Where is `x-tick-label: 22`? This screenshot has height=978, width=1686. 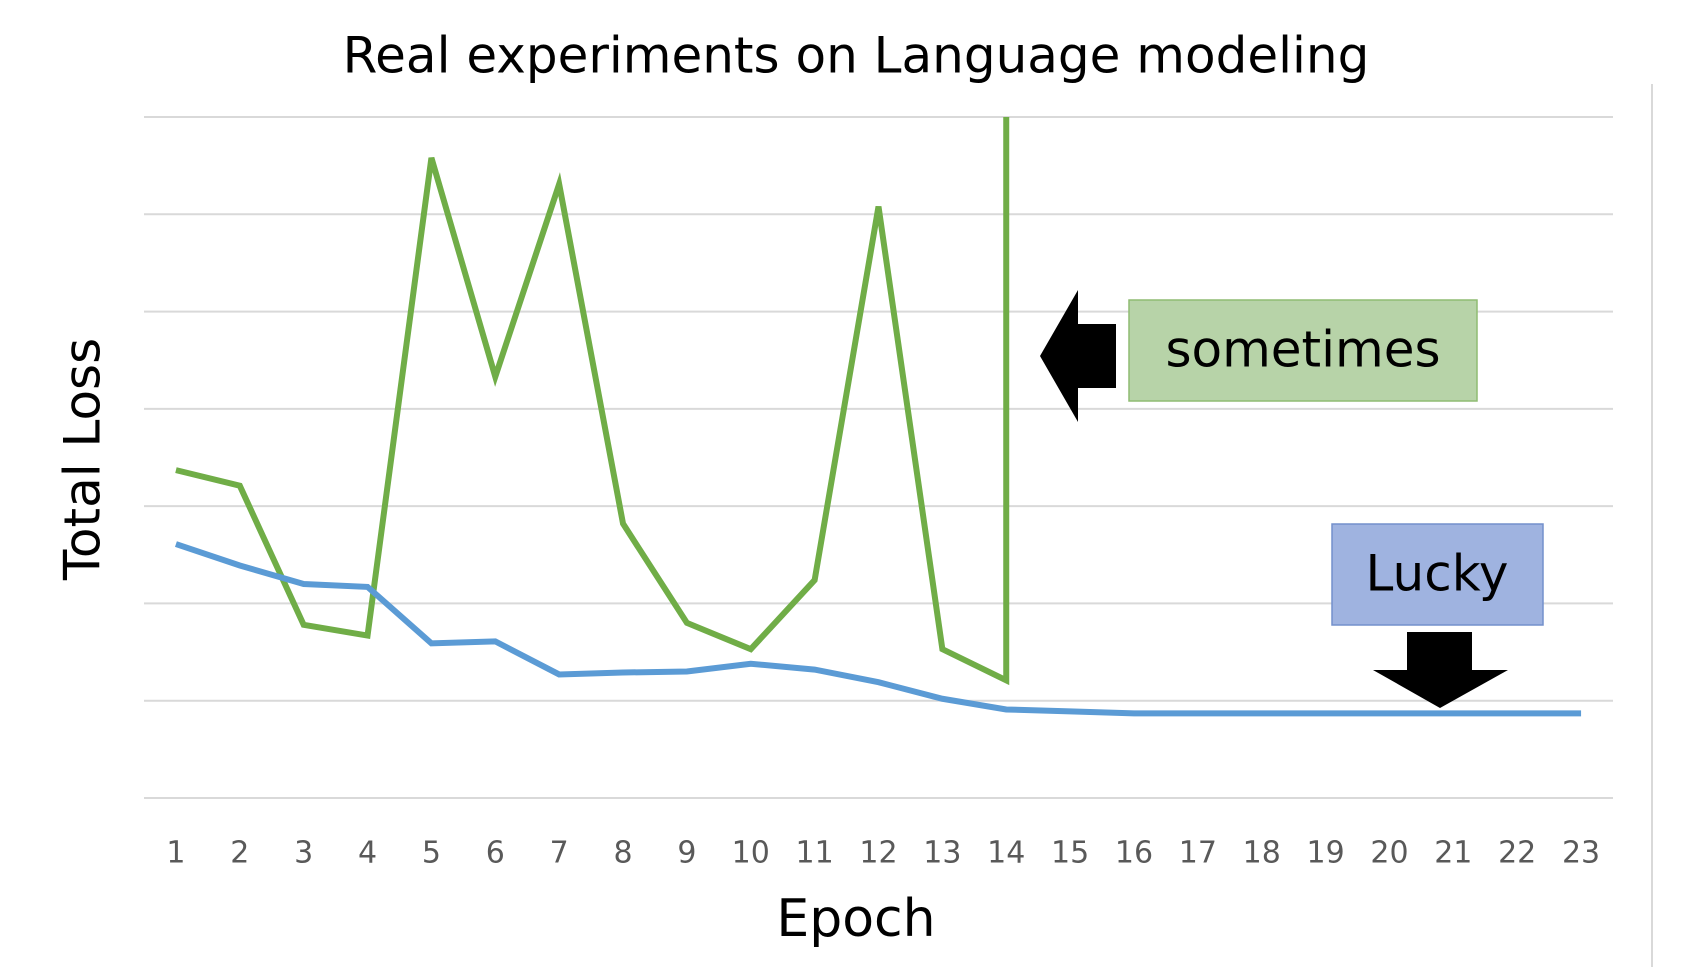
x-tick-label: 22 is located at coordinates (1517, 853).